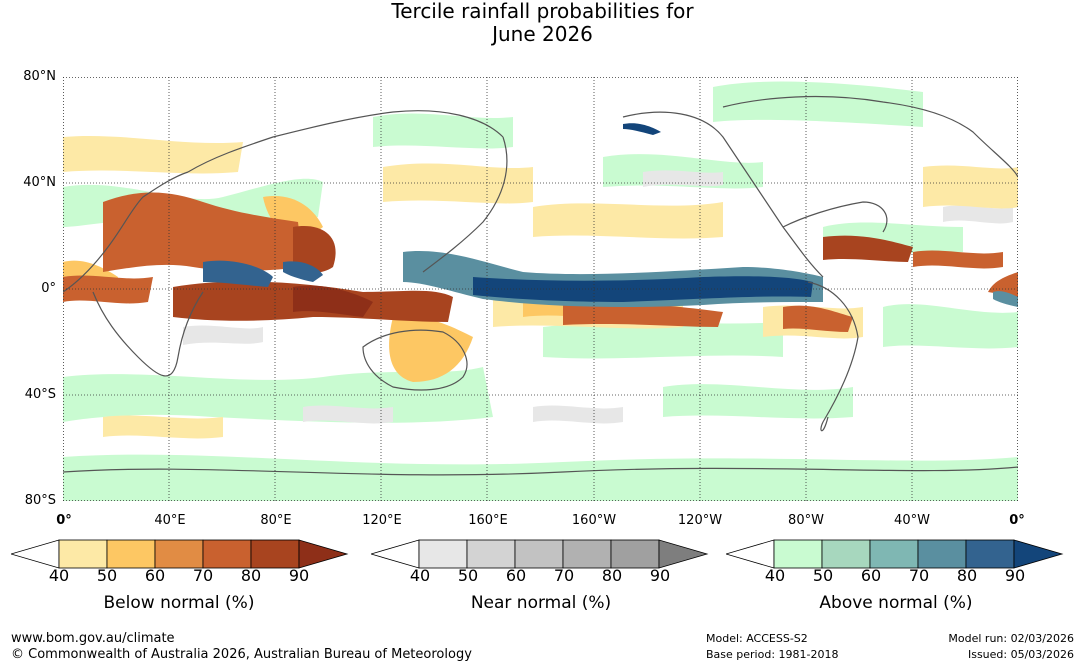 The image size is (1085, 667). I want to click on lat-tick-80n: 80°N, so click(39, 76).